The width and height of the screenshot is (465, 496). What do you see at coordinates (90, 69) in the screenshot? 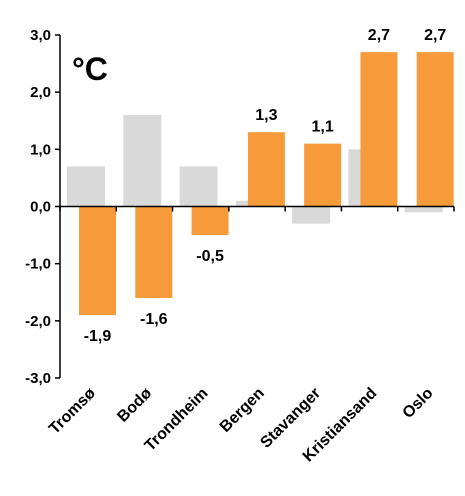
I see `unit-label: °C` at bounding box center [90, 69].